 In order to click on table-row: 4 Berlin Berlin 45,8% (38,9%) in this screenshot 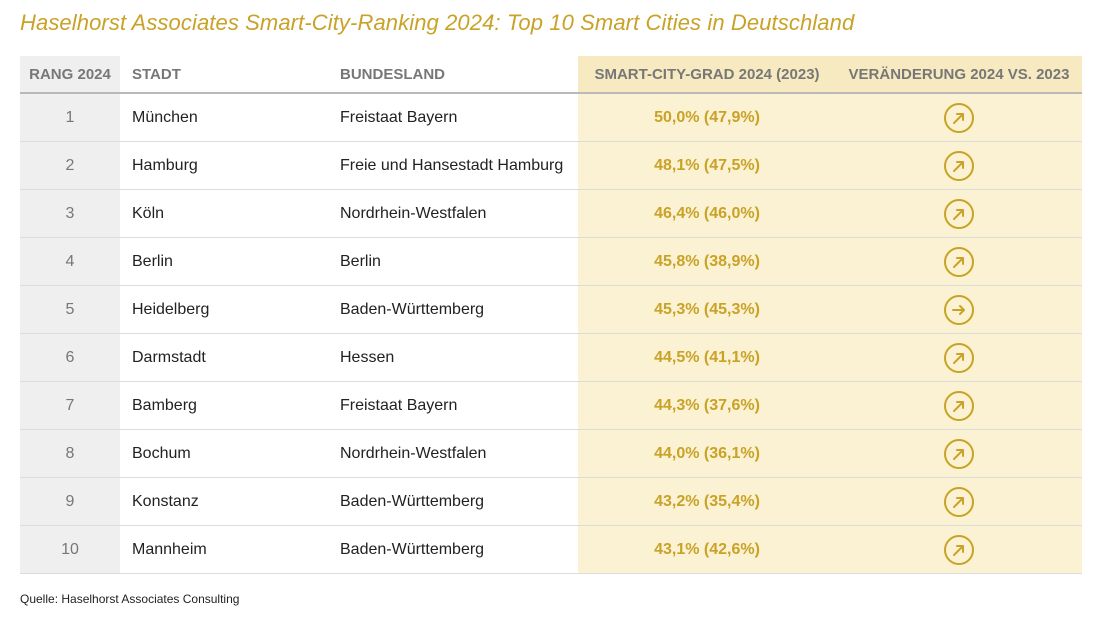, I will do `click(551, 262)`.